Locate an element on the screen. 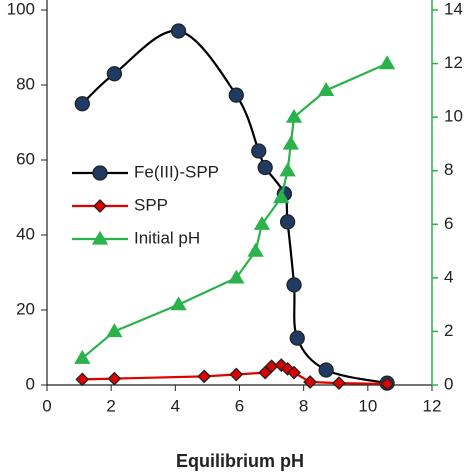  y2-tick-label: 4 is located at coordinates (448, 276).